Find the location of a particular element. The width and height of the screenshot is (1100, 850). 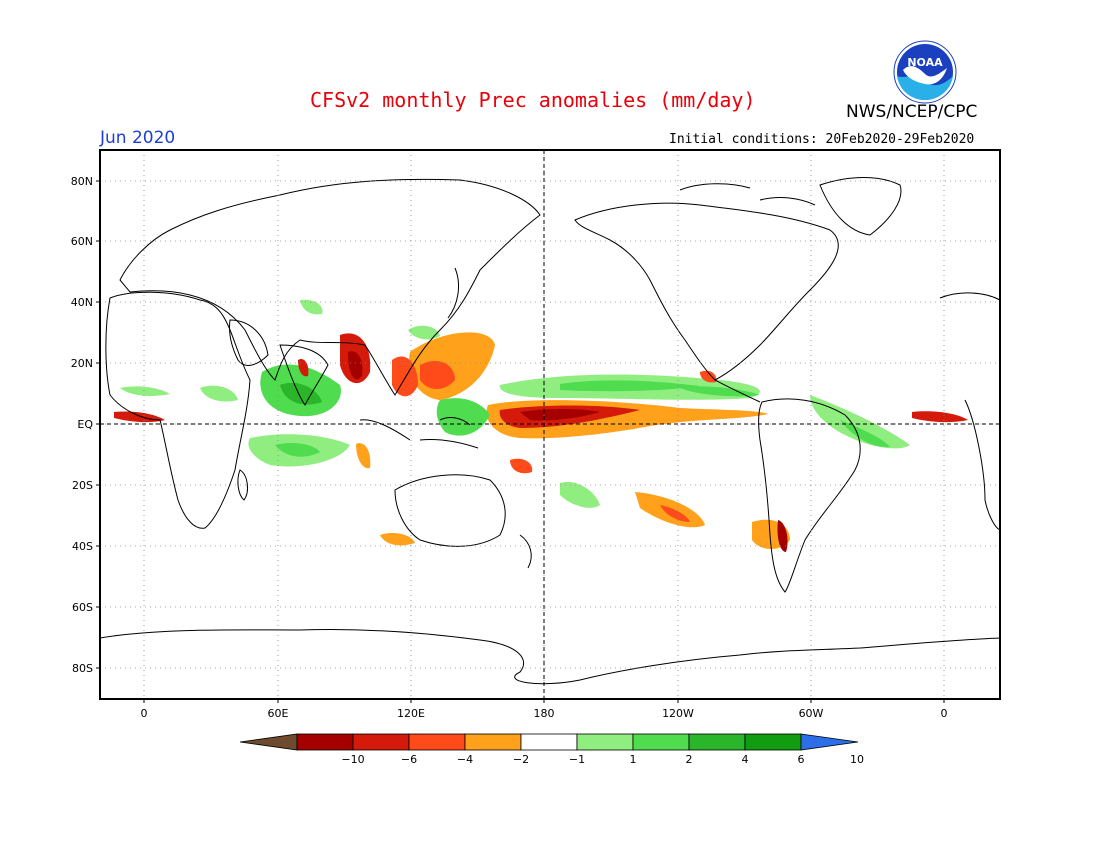

colorbar: −10 −6 −4 −2 −1 1 2 4 6 10 is located at coordinates (551, 749).